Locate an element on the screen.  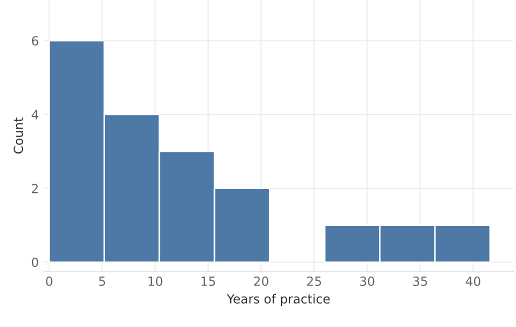
x-tick-label: 0 is located at coordinates (49, 281).